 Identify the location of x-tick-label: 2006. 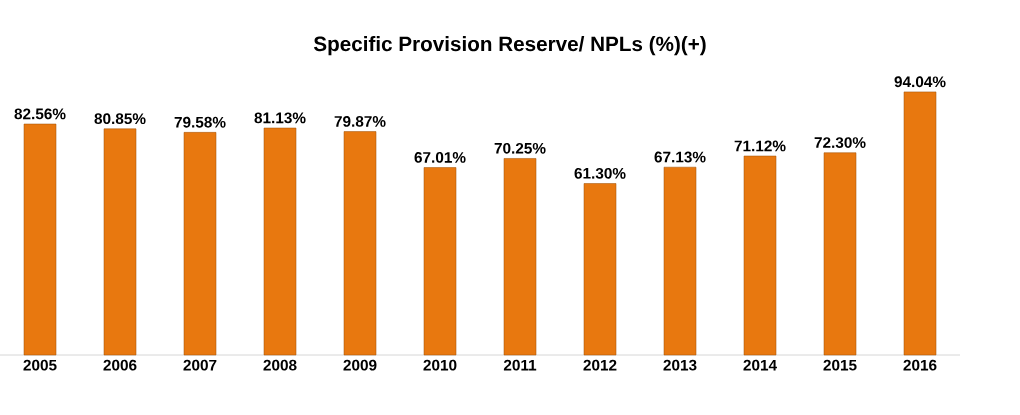
(120, 365).